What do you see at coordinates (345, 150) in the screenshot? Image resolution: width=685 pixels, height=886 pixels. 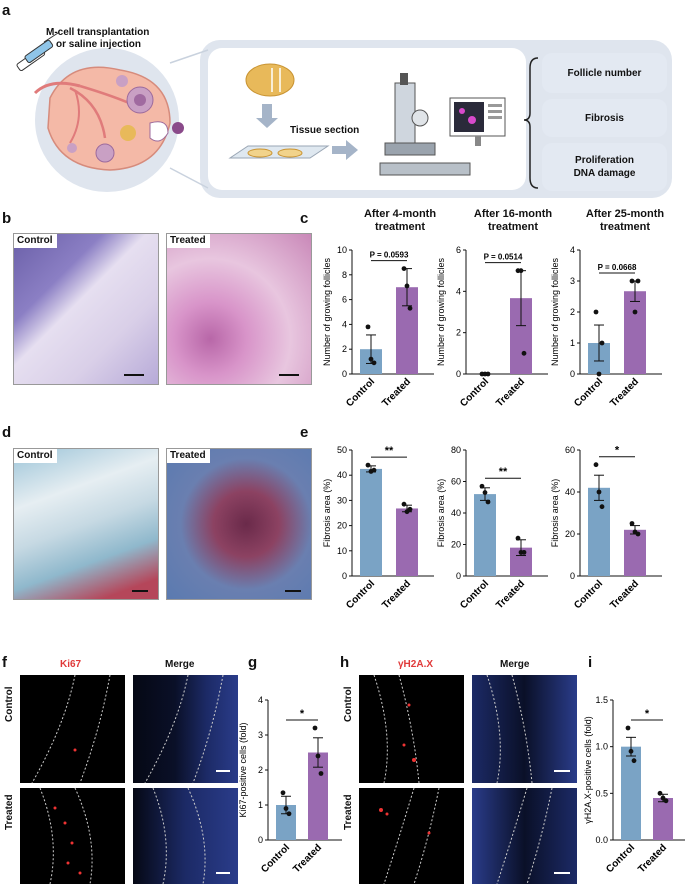 I see `arrow-right-icon` at bounding box center [345, 150].